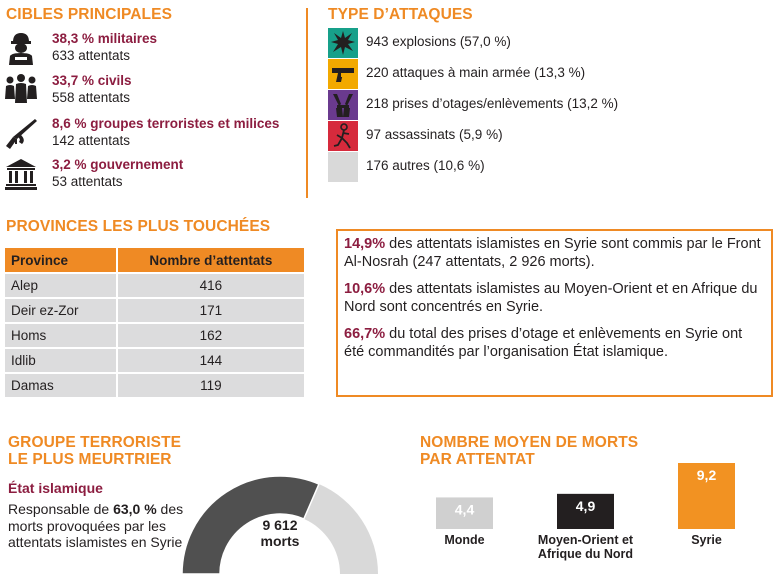  I want to click on deaths-unit: morts, so click(280, 541).